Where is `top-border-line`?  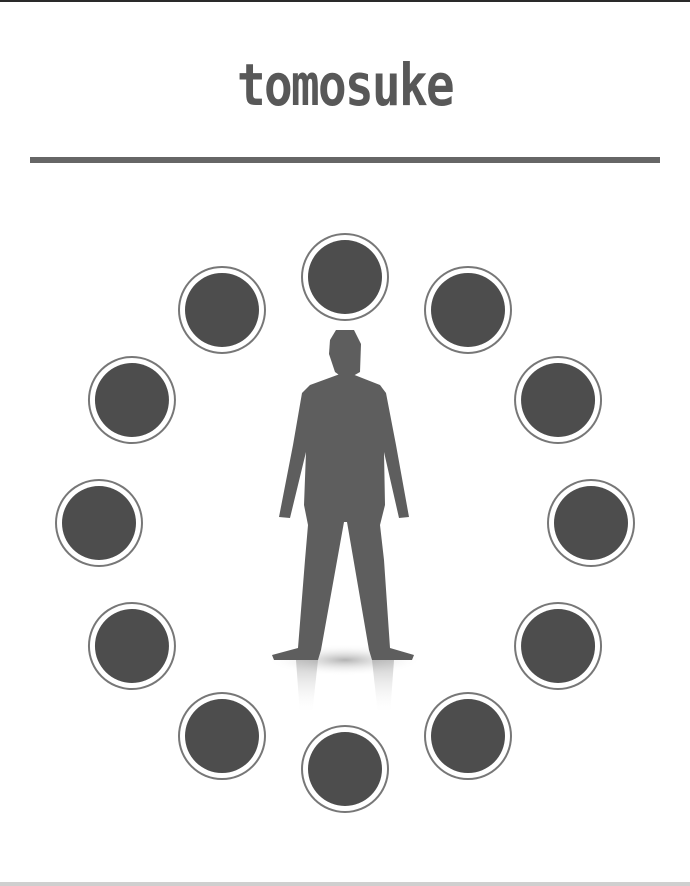
top-border-line is located at coordinates (345, 1).